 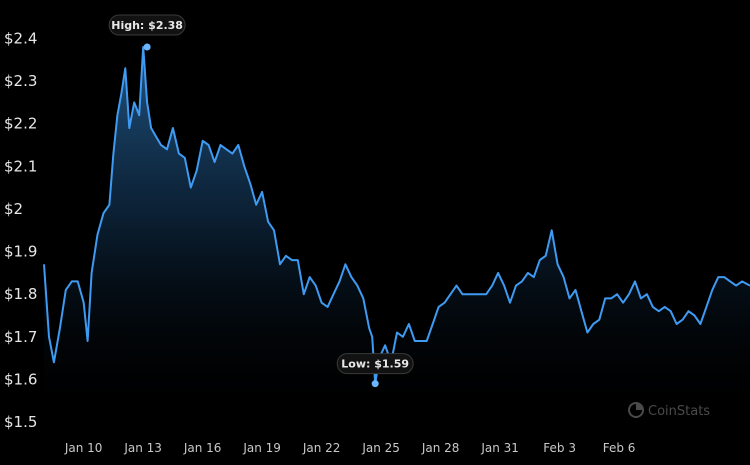 I want to click on y-tick-label: $2.1, so click(x=20, y=166).